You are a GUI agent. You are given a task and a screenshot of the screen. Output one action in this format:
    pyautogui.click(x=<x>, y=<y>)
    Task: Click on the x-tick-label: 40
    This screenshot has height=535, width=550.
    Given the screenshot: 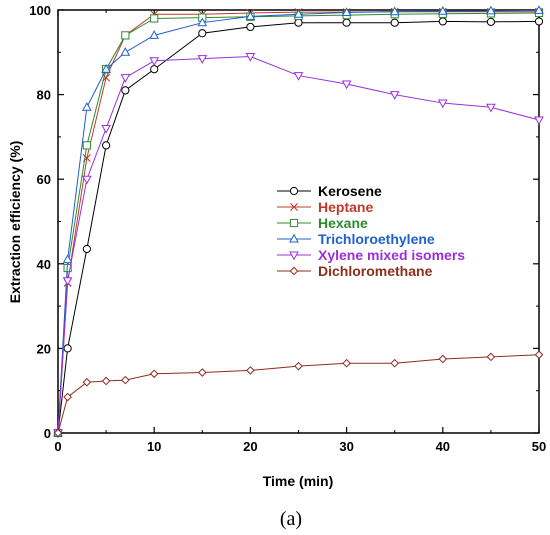 What is the action you would take?
    pyautogui.click(x=443, y=446)
    